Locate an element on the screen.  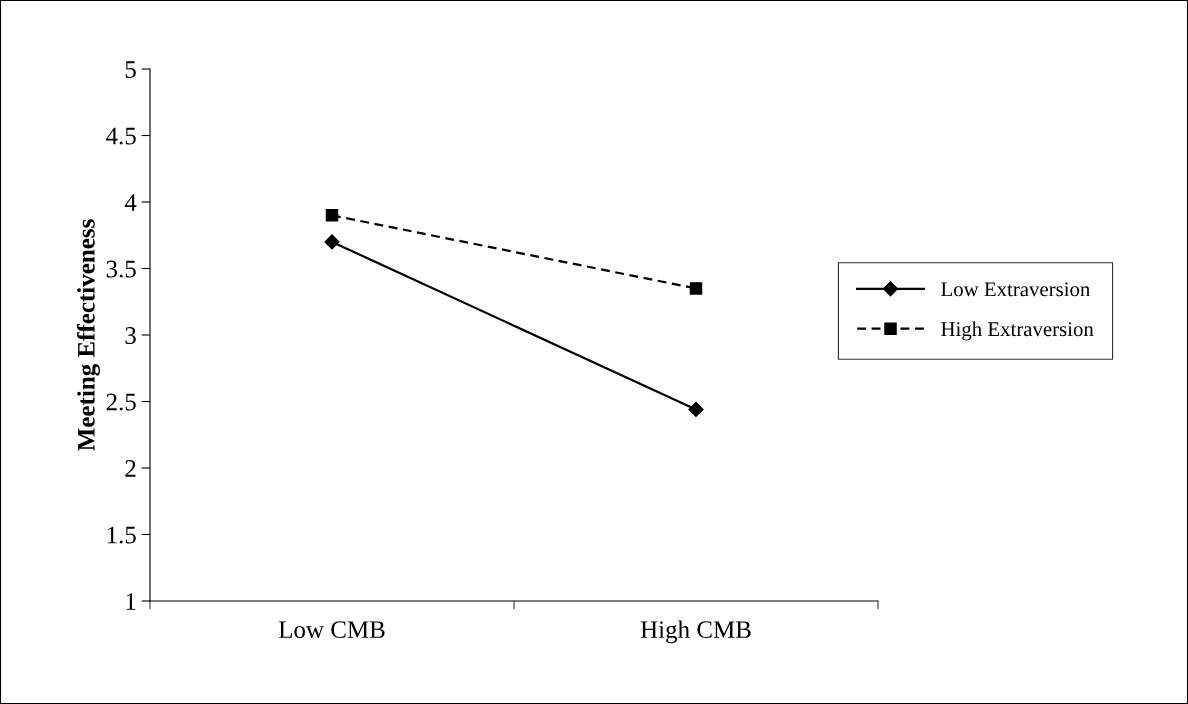
y-tick-label: 3 is located at coordinates (130, 335).